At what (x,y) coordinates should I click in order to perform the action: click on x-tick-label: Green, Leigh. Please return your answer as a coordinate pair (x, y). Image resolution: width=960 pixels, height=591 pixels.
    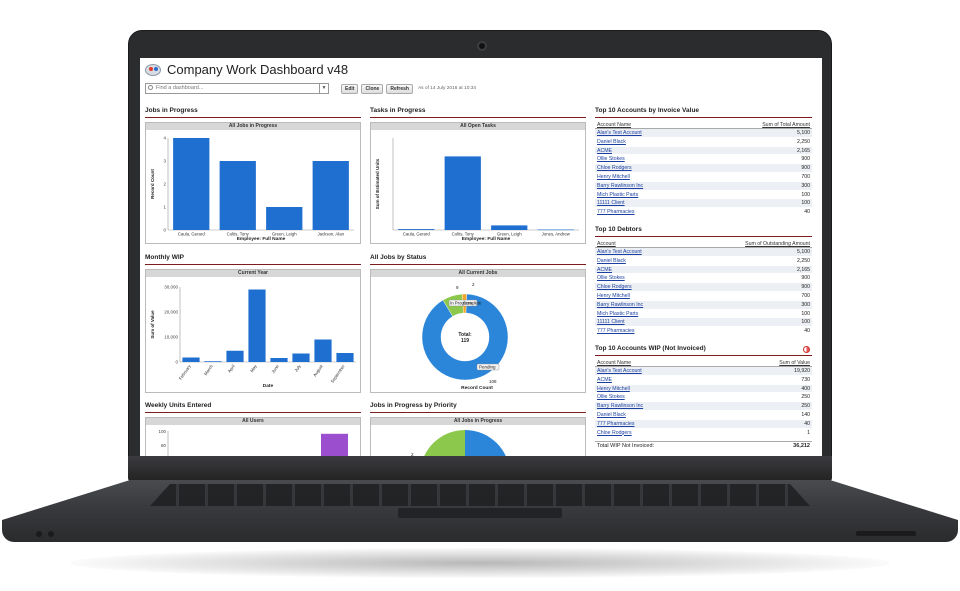
    Looking at the image, I should click on (284, 234).